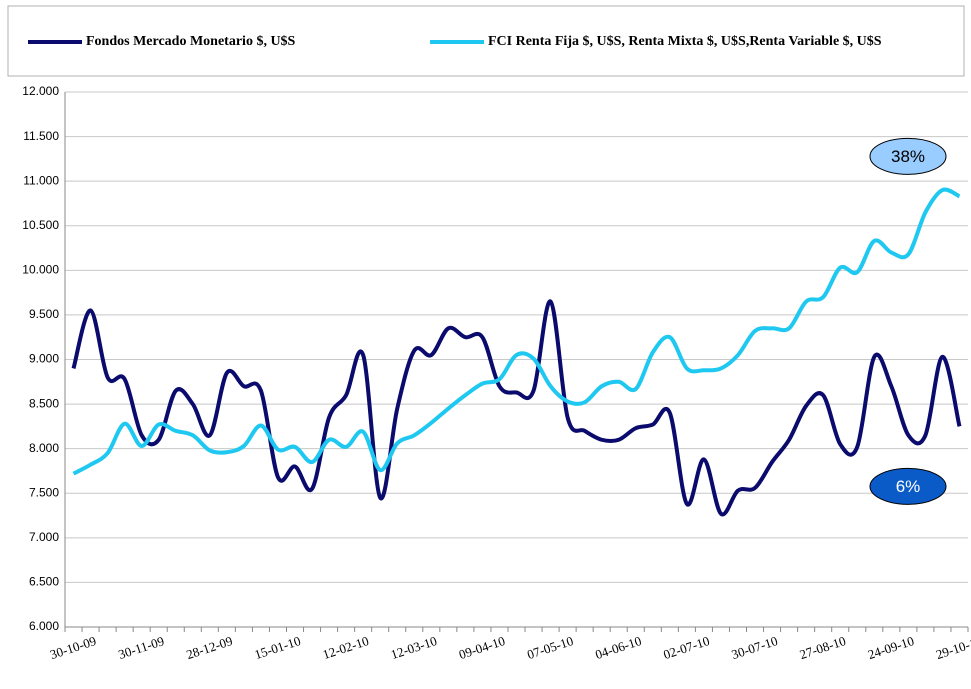 The height and width of the screenshot is (689, 971). I want to click on x-tick-label: 07-05-10, so click(550, 647).